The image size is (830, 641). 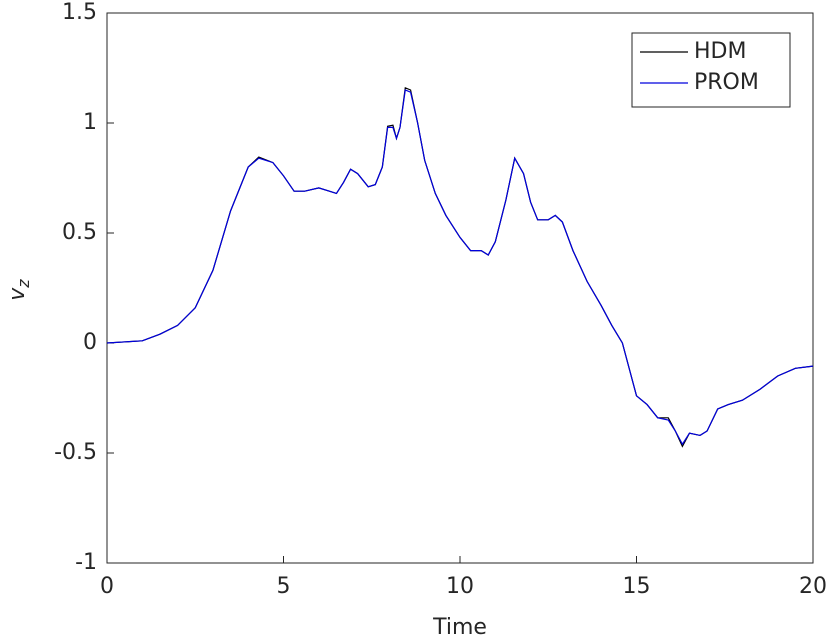 I want to click on x-axis-label: Time, so click(x=459, y=627).